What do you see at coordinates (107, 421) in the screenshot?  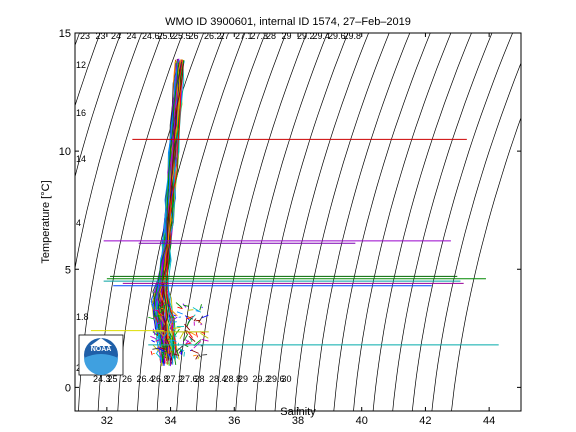 I see `x-tick-label: 32` at bounding box center [107, 421].